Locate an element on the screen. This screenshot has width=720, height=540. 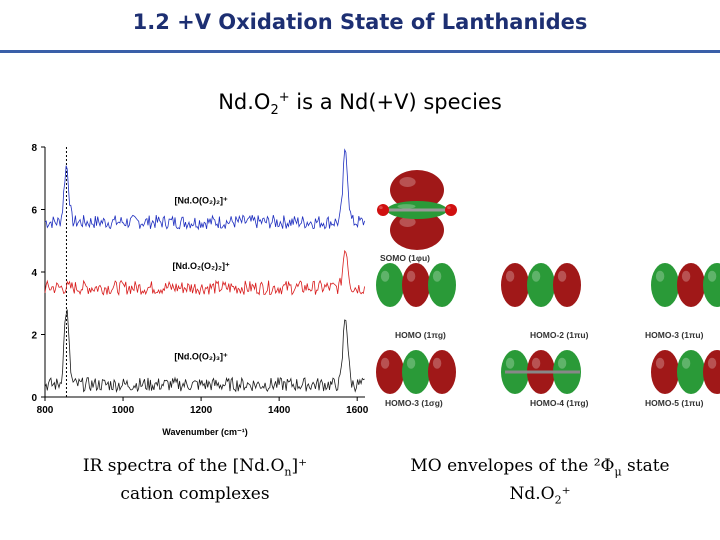
mo-0-lobe-c-highlight is located at coordinates (437, 276).